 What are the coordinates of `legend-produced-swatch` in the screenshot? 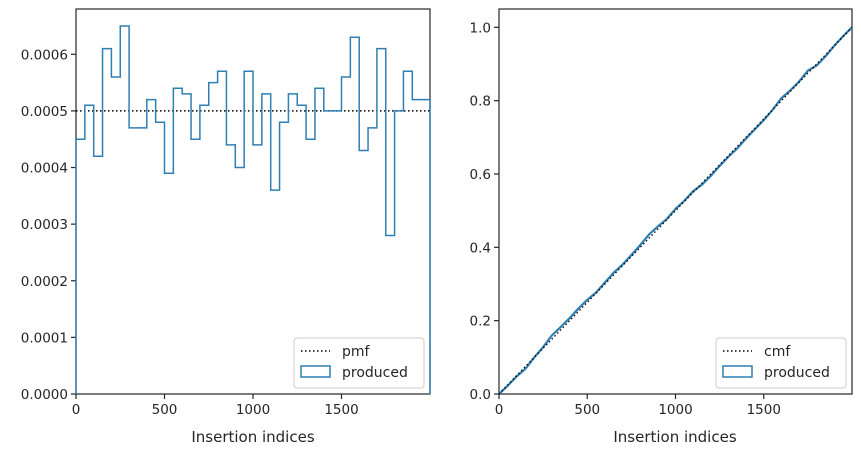 It's located at (315, 371).